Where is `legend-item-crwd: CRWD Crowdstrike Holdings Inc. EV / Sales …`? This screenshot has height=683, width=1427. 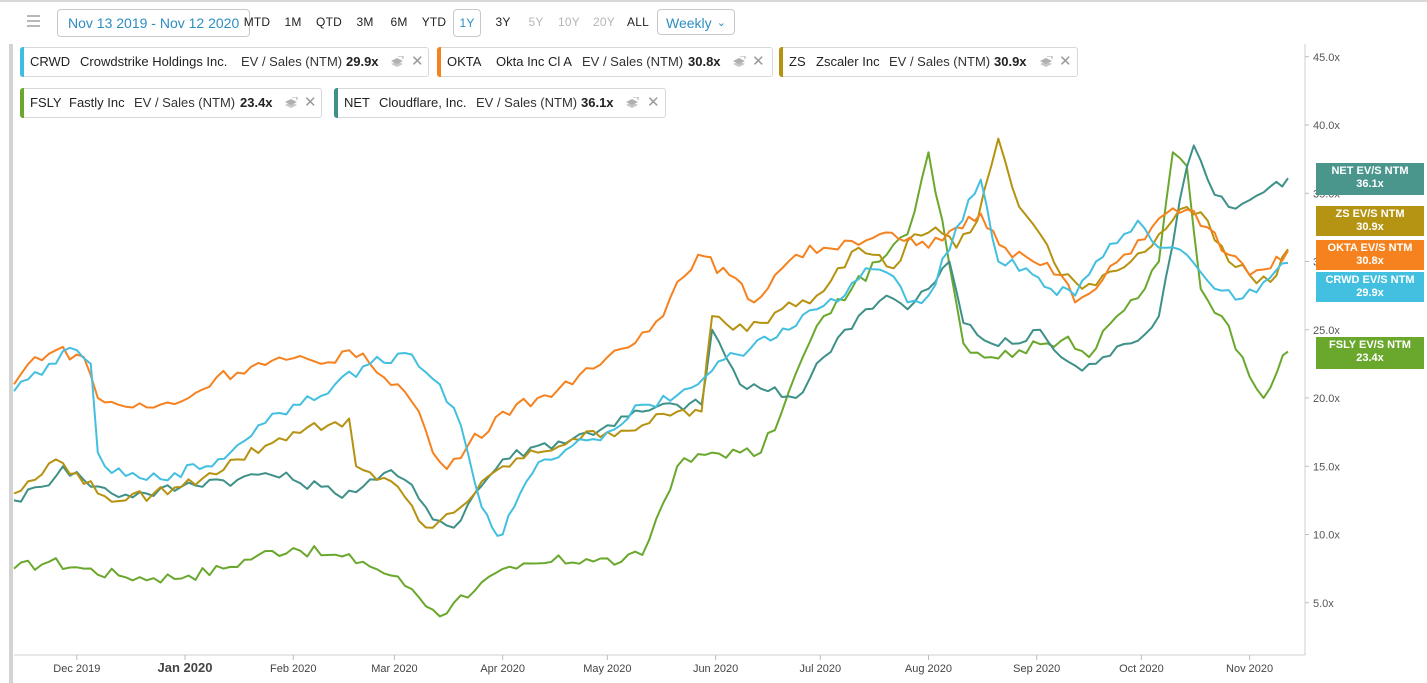 legend-item-crwd: CRWD Crowdstrike Holdings Inc. EV / Sales … is located at coordinates (224, 62).